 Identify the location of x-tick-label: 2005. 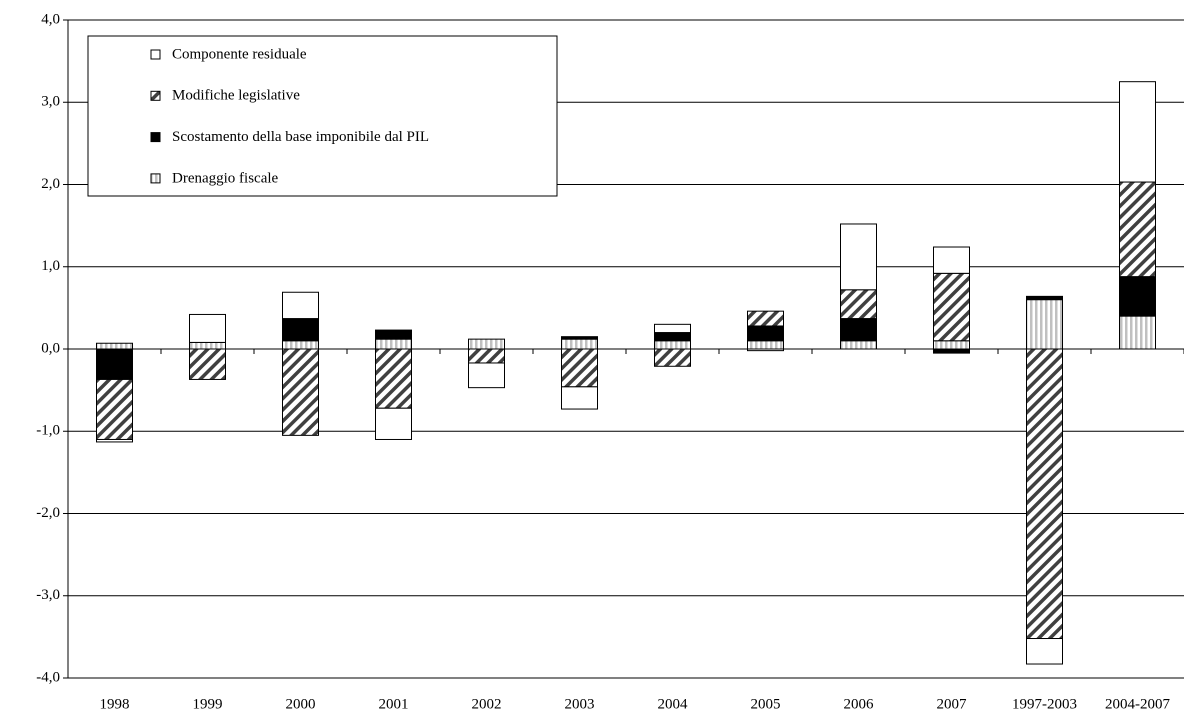
(766, 704).